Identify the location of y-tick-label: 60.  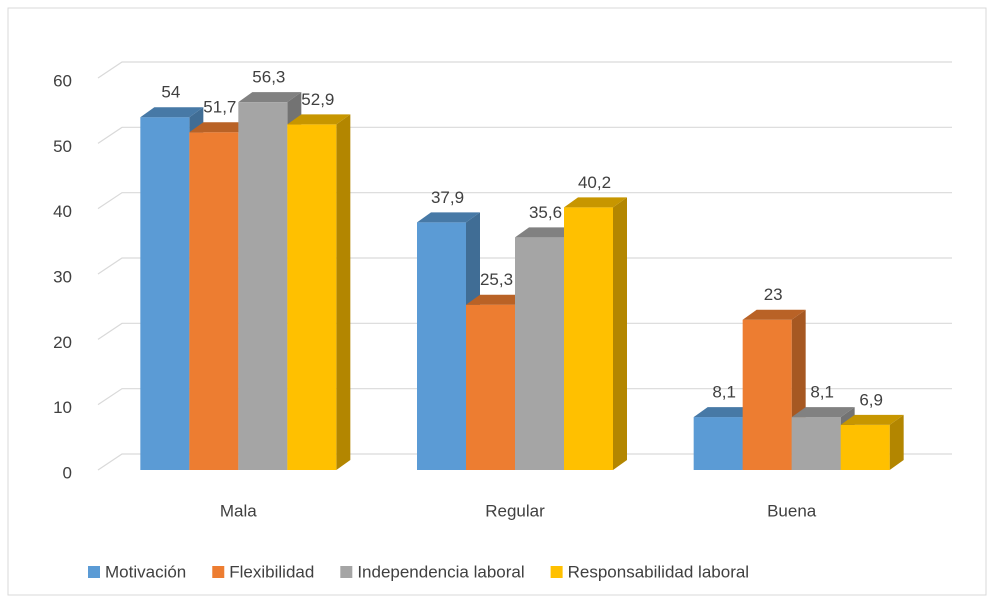
(62, 80).